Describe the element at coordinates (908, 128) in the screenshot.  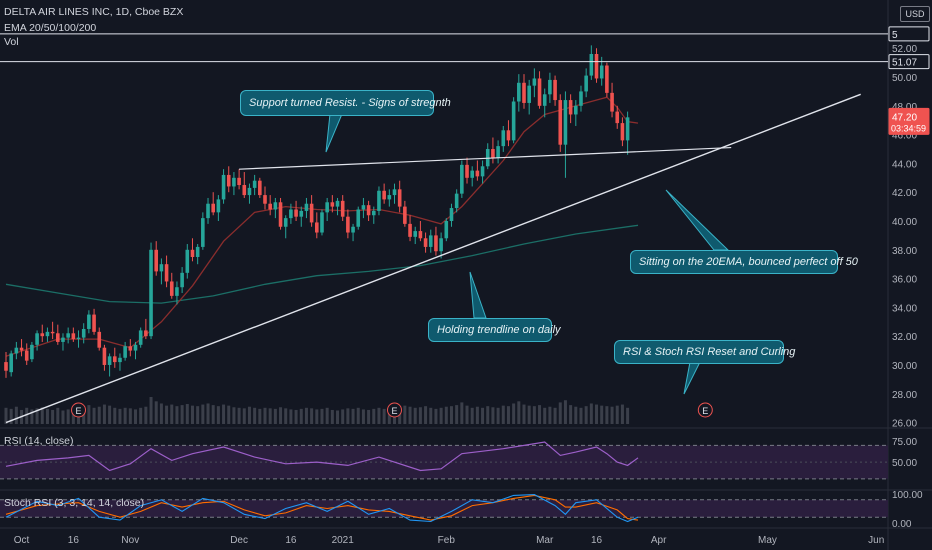
I see `bar-countdown-text: 03:34:59` at that location.